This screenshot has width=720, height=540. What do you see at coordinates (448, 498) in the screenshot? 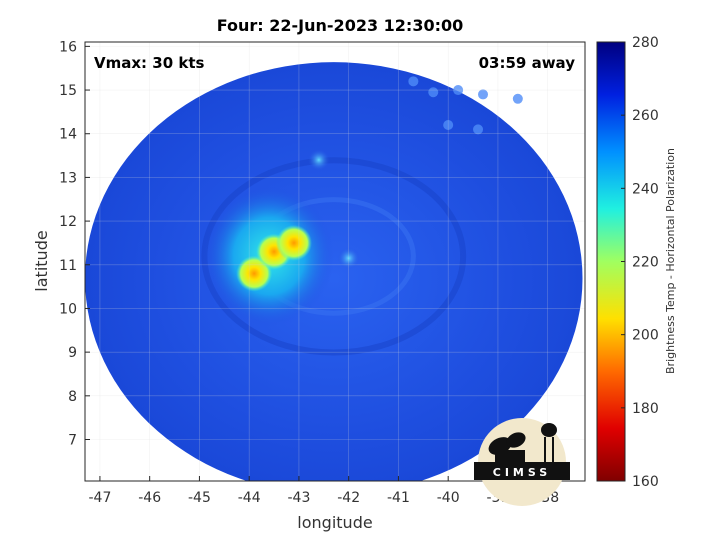
I see `x-tick-label: -40` at bounding box center [448, 498].